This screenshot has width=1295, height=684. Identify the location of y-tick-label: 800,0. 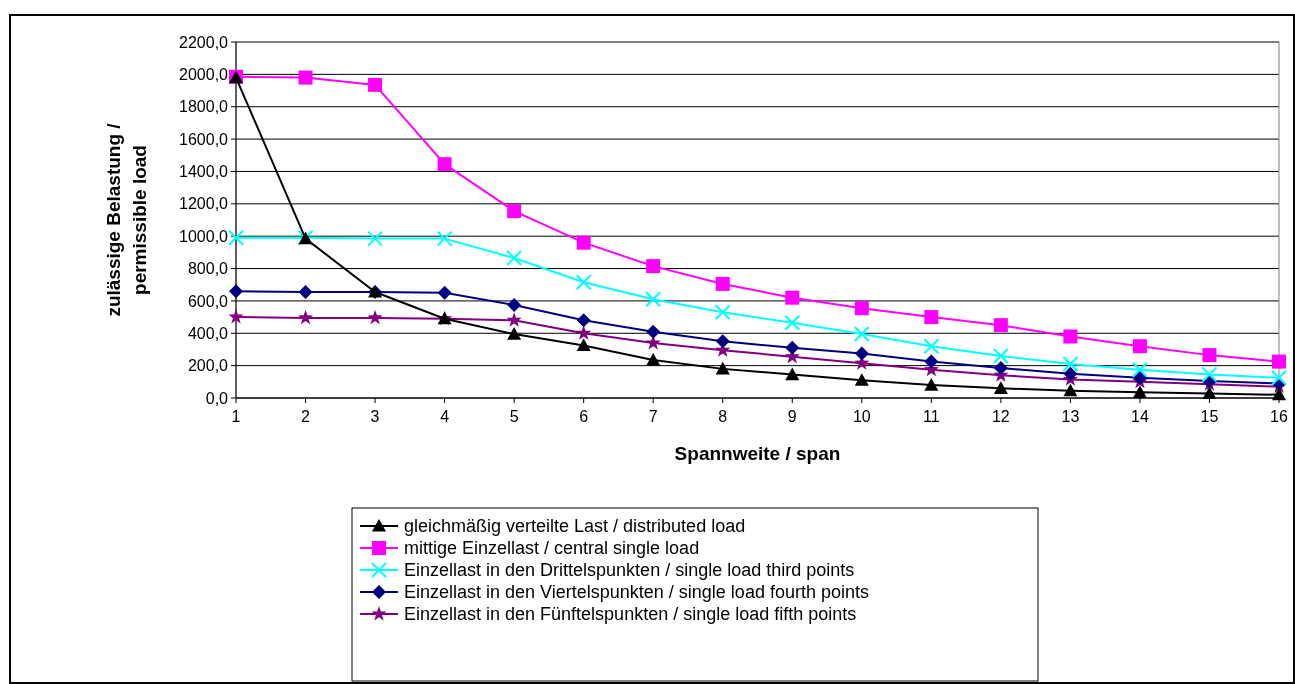
(208, 269).